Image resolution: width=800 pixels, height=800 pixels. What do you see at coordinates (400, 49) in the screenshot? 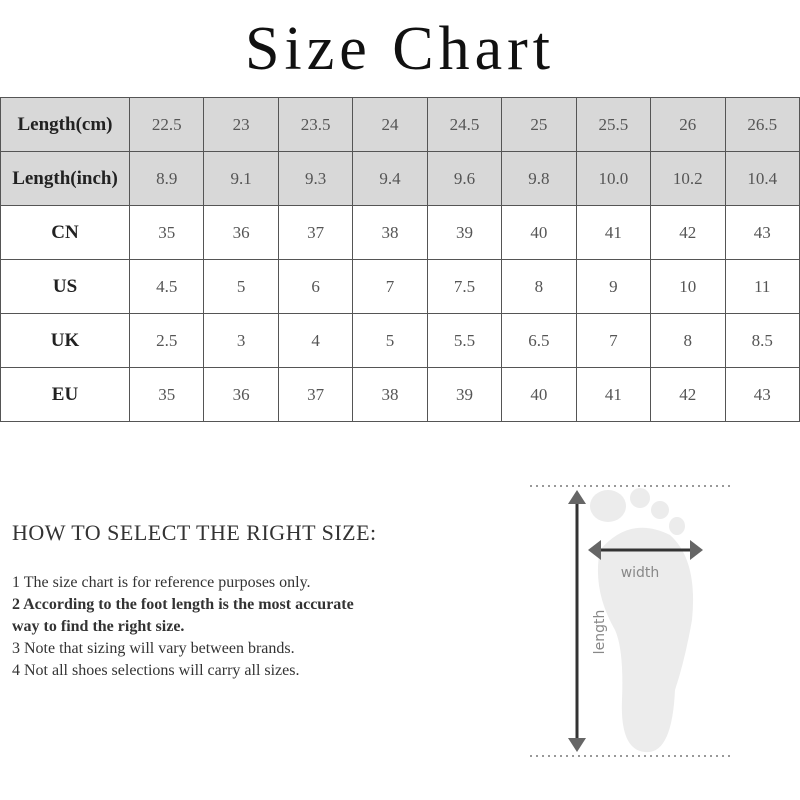
I see `page-title: Size Chart` at bounding box center [400, 49].